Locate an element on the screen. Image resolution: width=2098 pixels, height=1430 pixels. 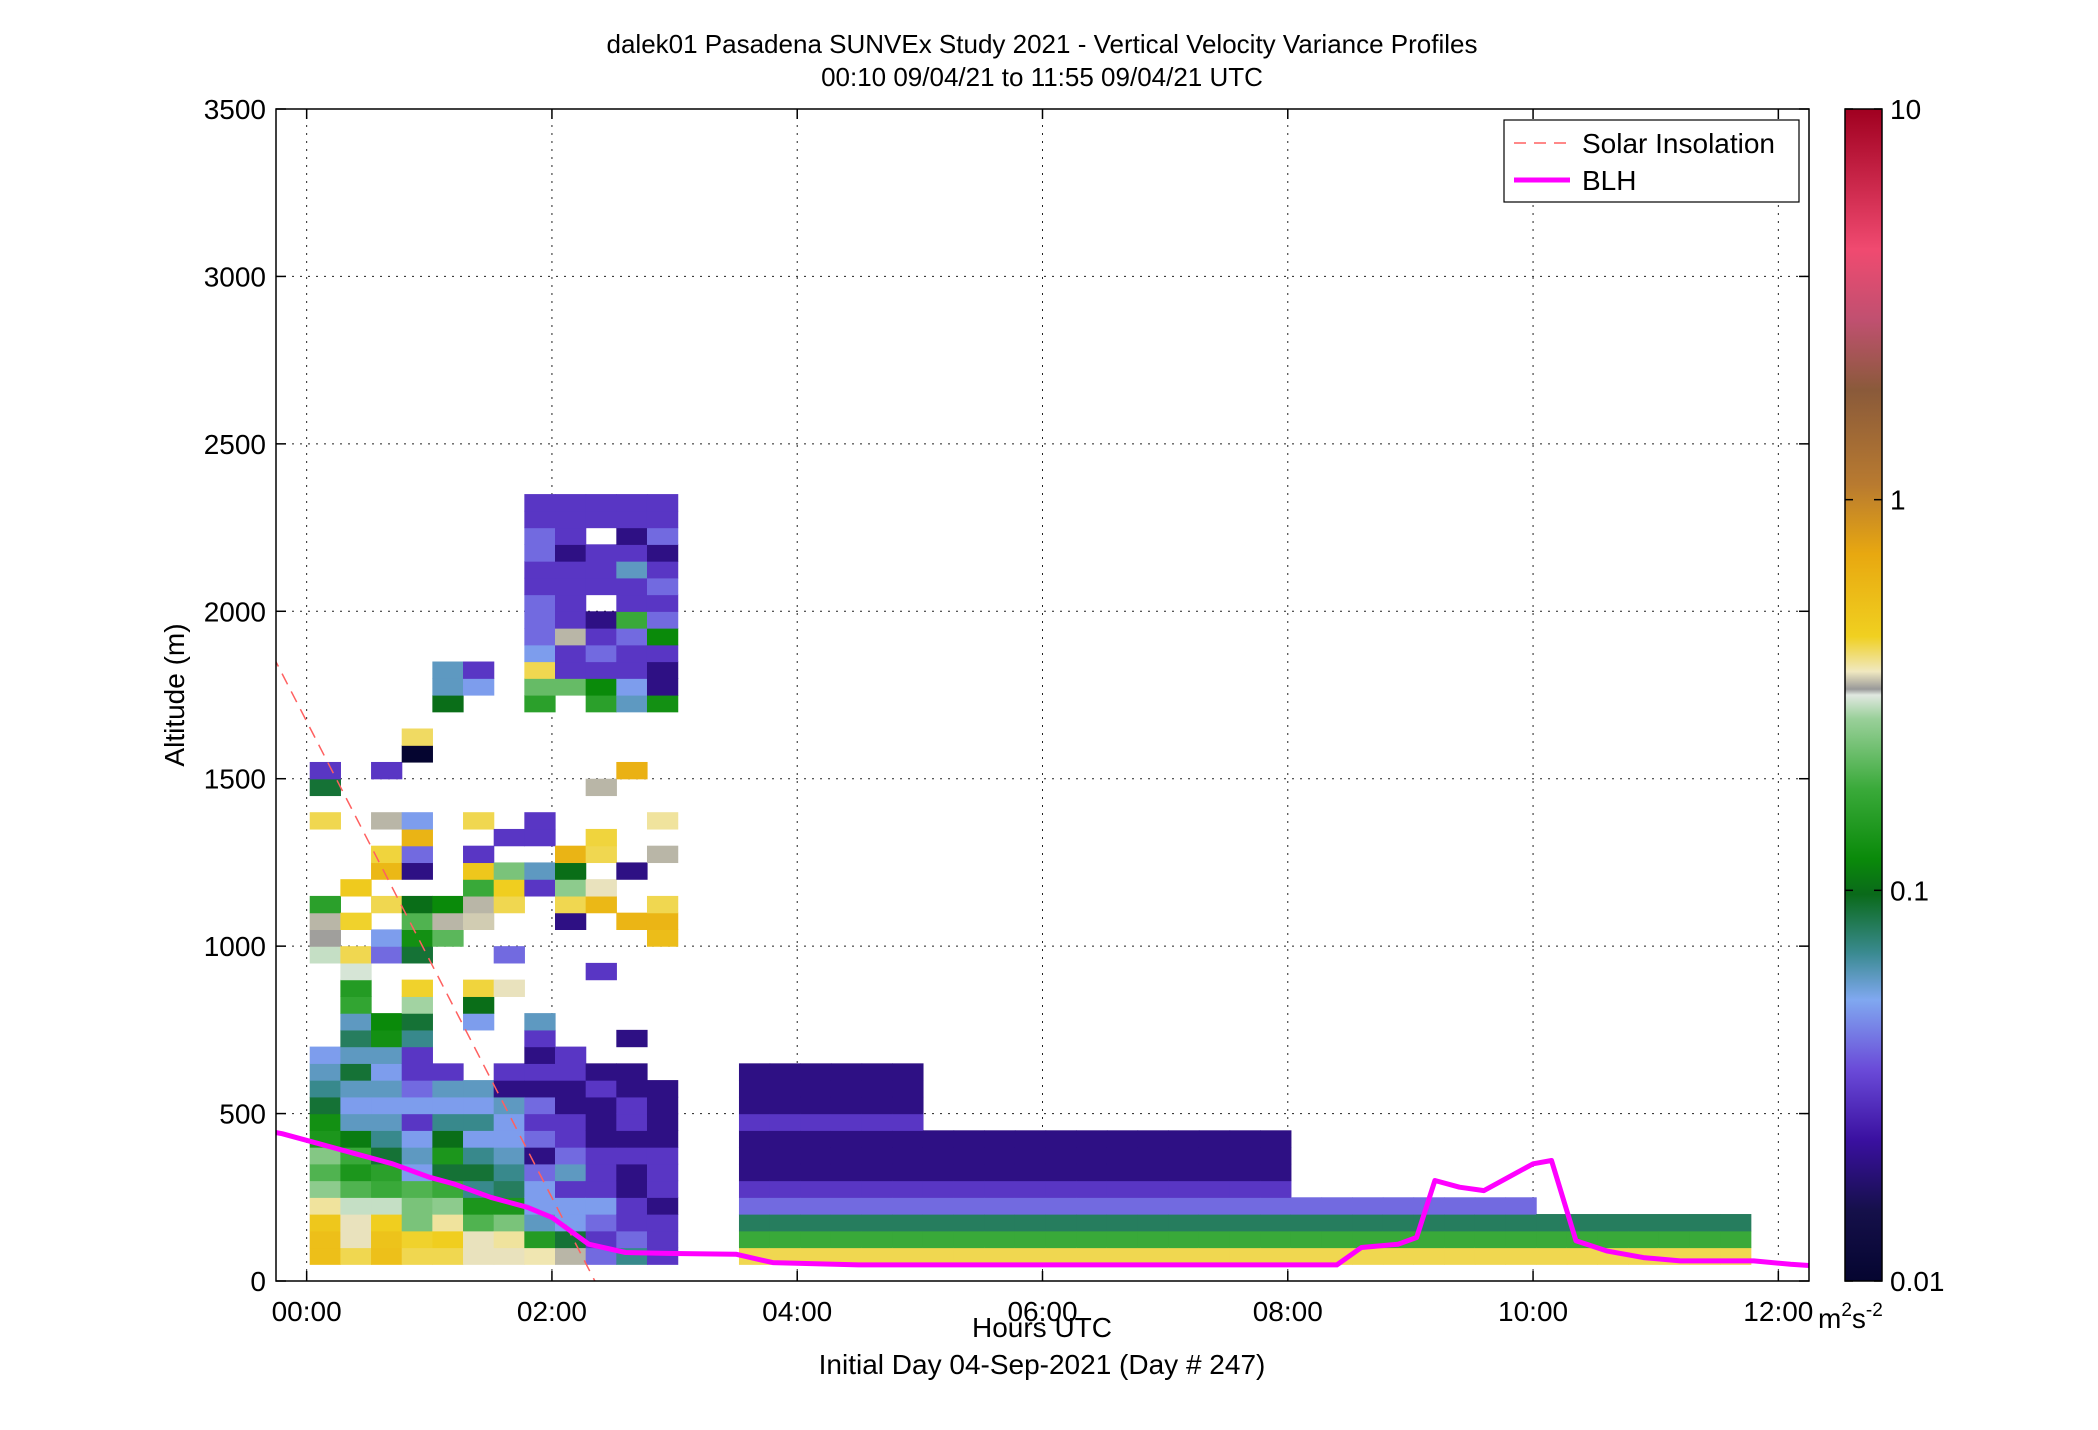
y-tick-label: 2000 is located at coordinates (235, 611).